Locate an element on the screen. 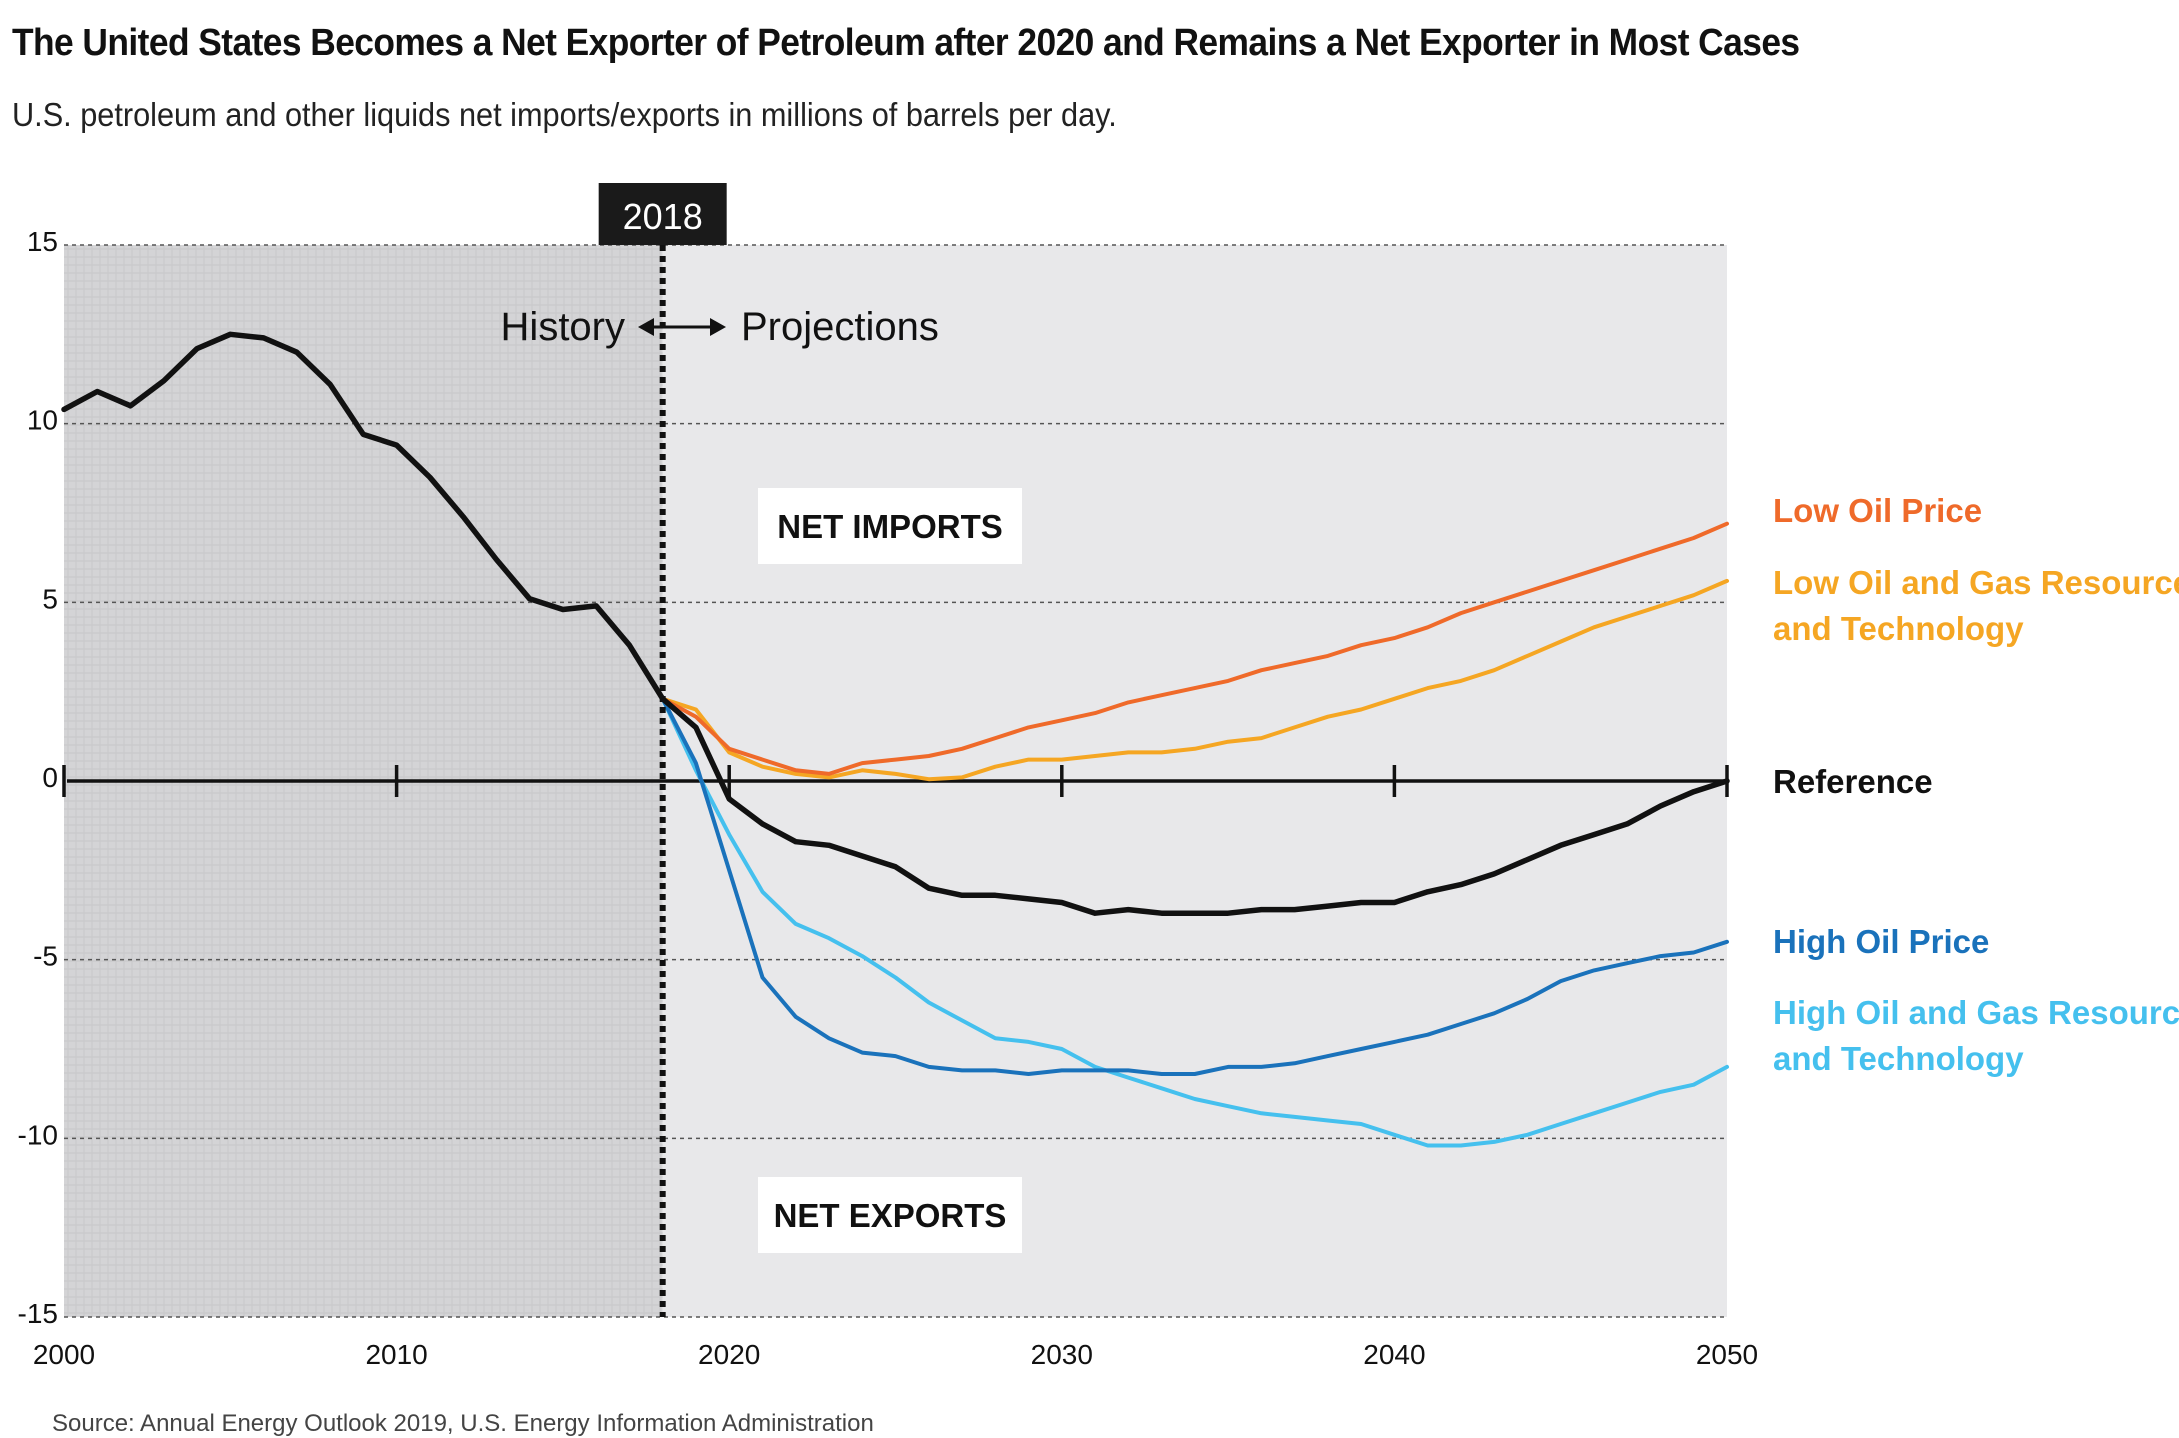  series-label-low-resource: and Technology is located at coordinates (1898, 628).